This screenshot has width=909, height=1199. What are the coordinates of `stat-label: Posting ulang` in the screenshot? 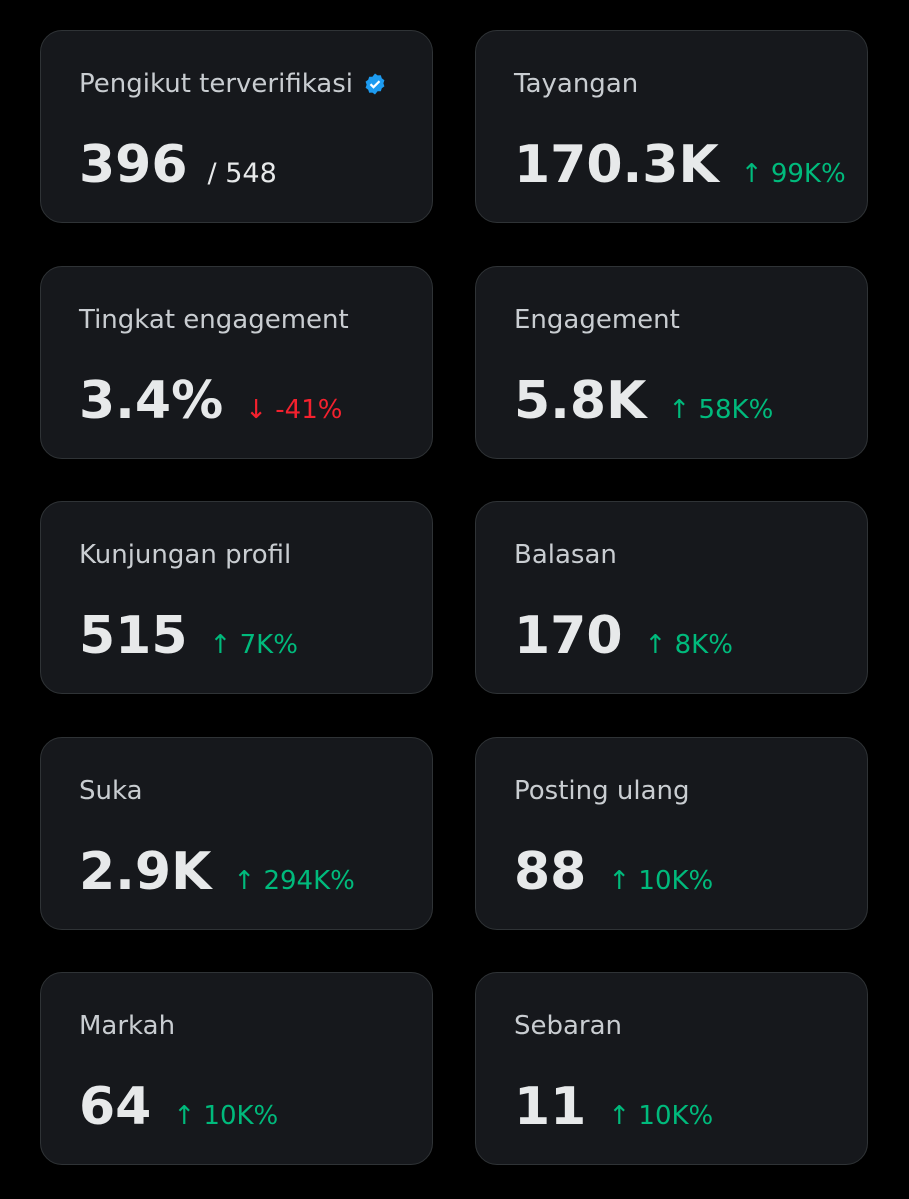 It's located at (602, 790).